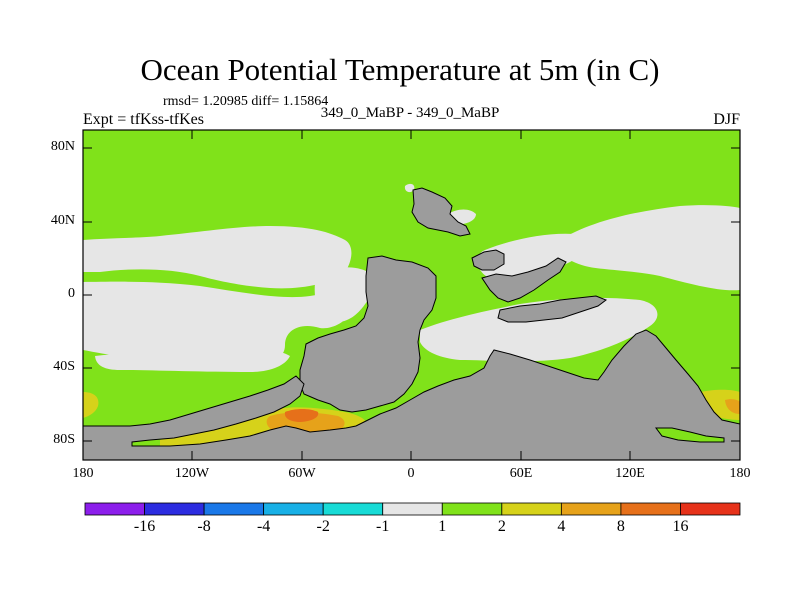 This screenshot has width=800, height=600. I want to click on land-australia-asia, so click(552, 309).